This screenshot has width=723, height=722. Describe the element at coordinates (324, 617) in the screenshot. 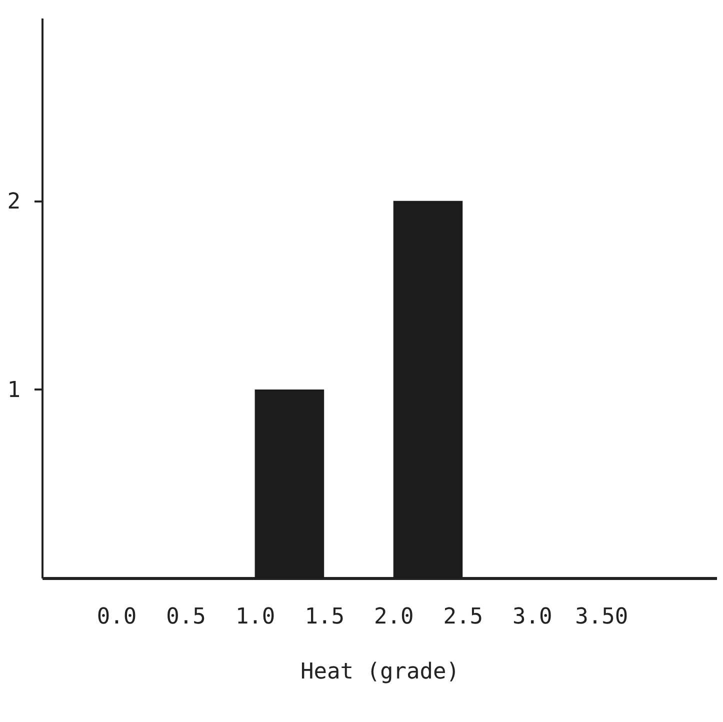

I see `x-tick-label: 1.5` at that location.